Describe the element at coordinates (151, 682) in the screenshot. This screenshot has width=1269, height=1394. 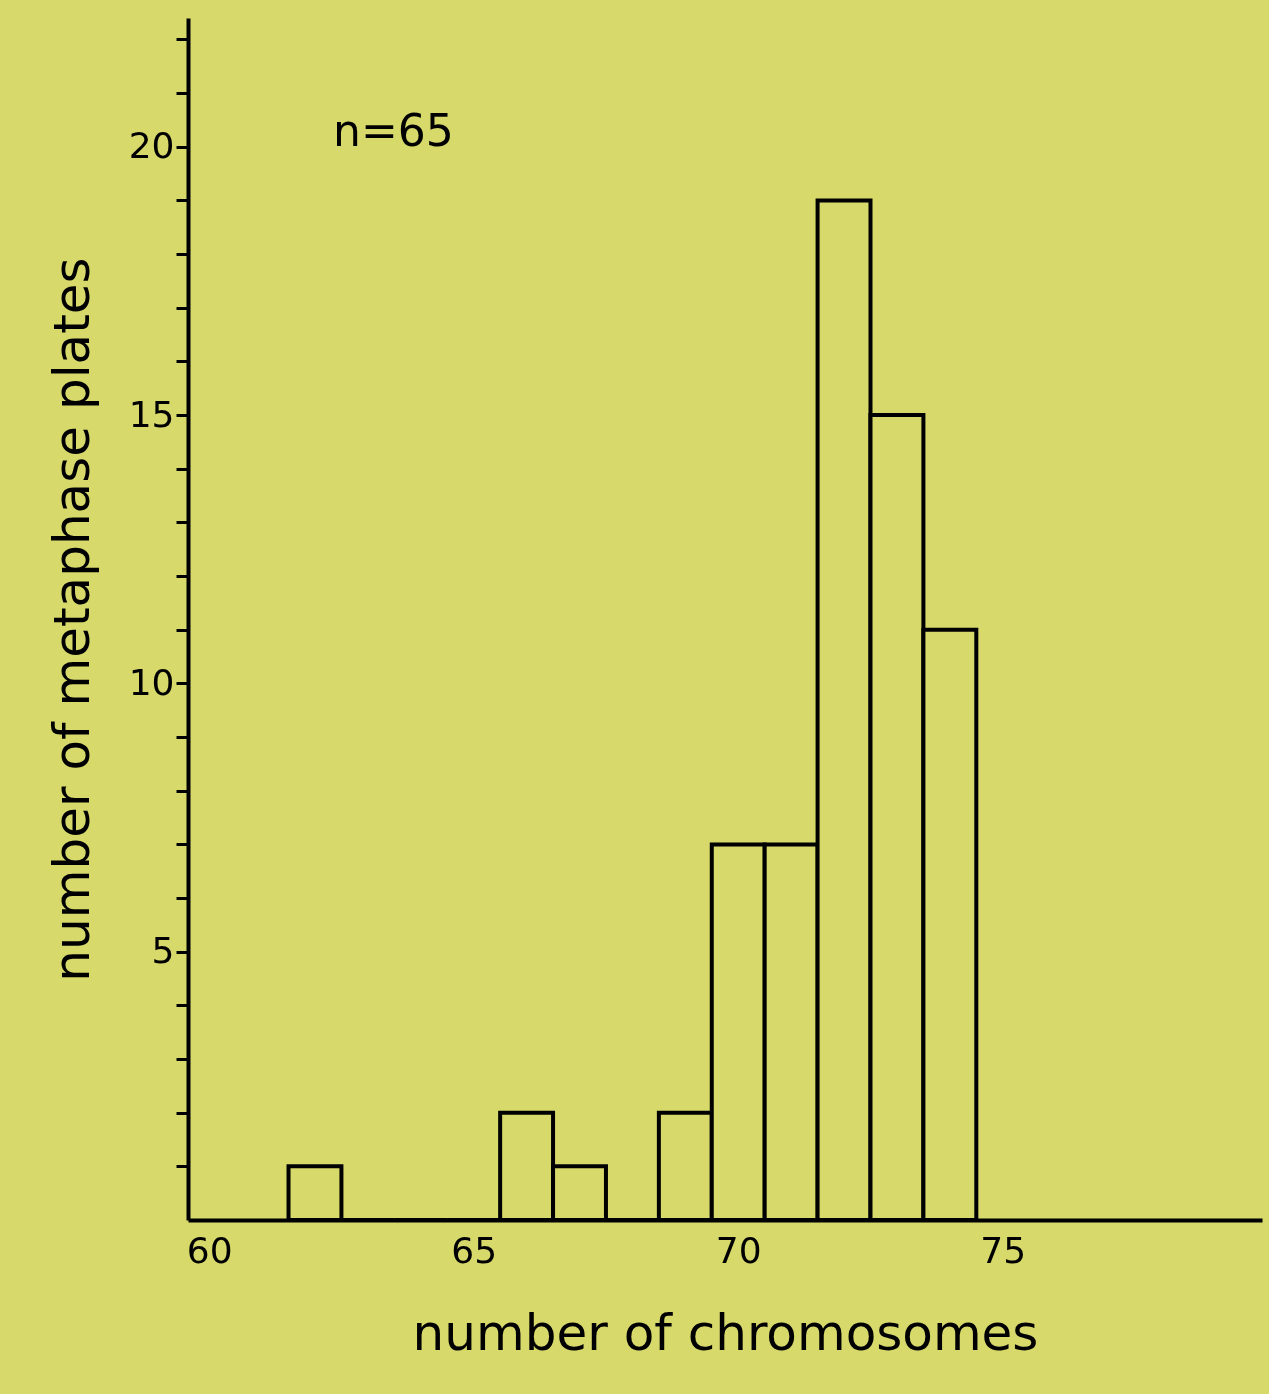
I see `y-tick-label: 10` at that location.